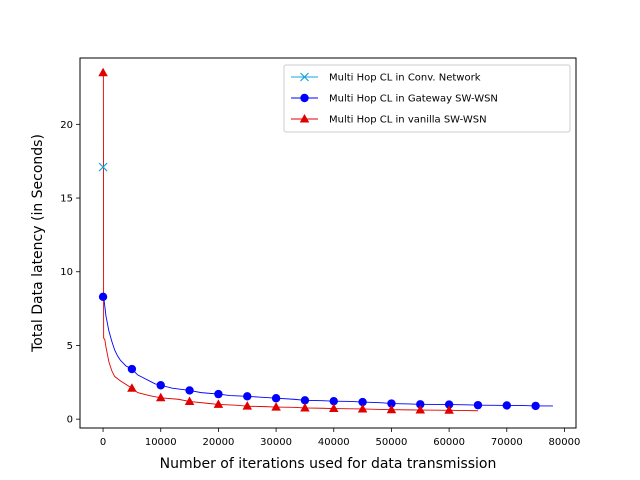 The width and height of the screenshot is (640, 480). I want to click on x-tick-label: 50000, so click(392, 442).